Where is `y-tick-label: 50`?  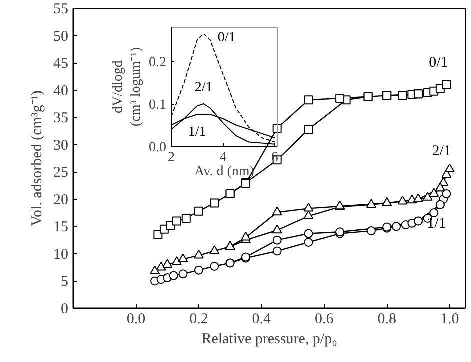 y-tick-label: 50 is located at coordinates (61, 36).